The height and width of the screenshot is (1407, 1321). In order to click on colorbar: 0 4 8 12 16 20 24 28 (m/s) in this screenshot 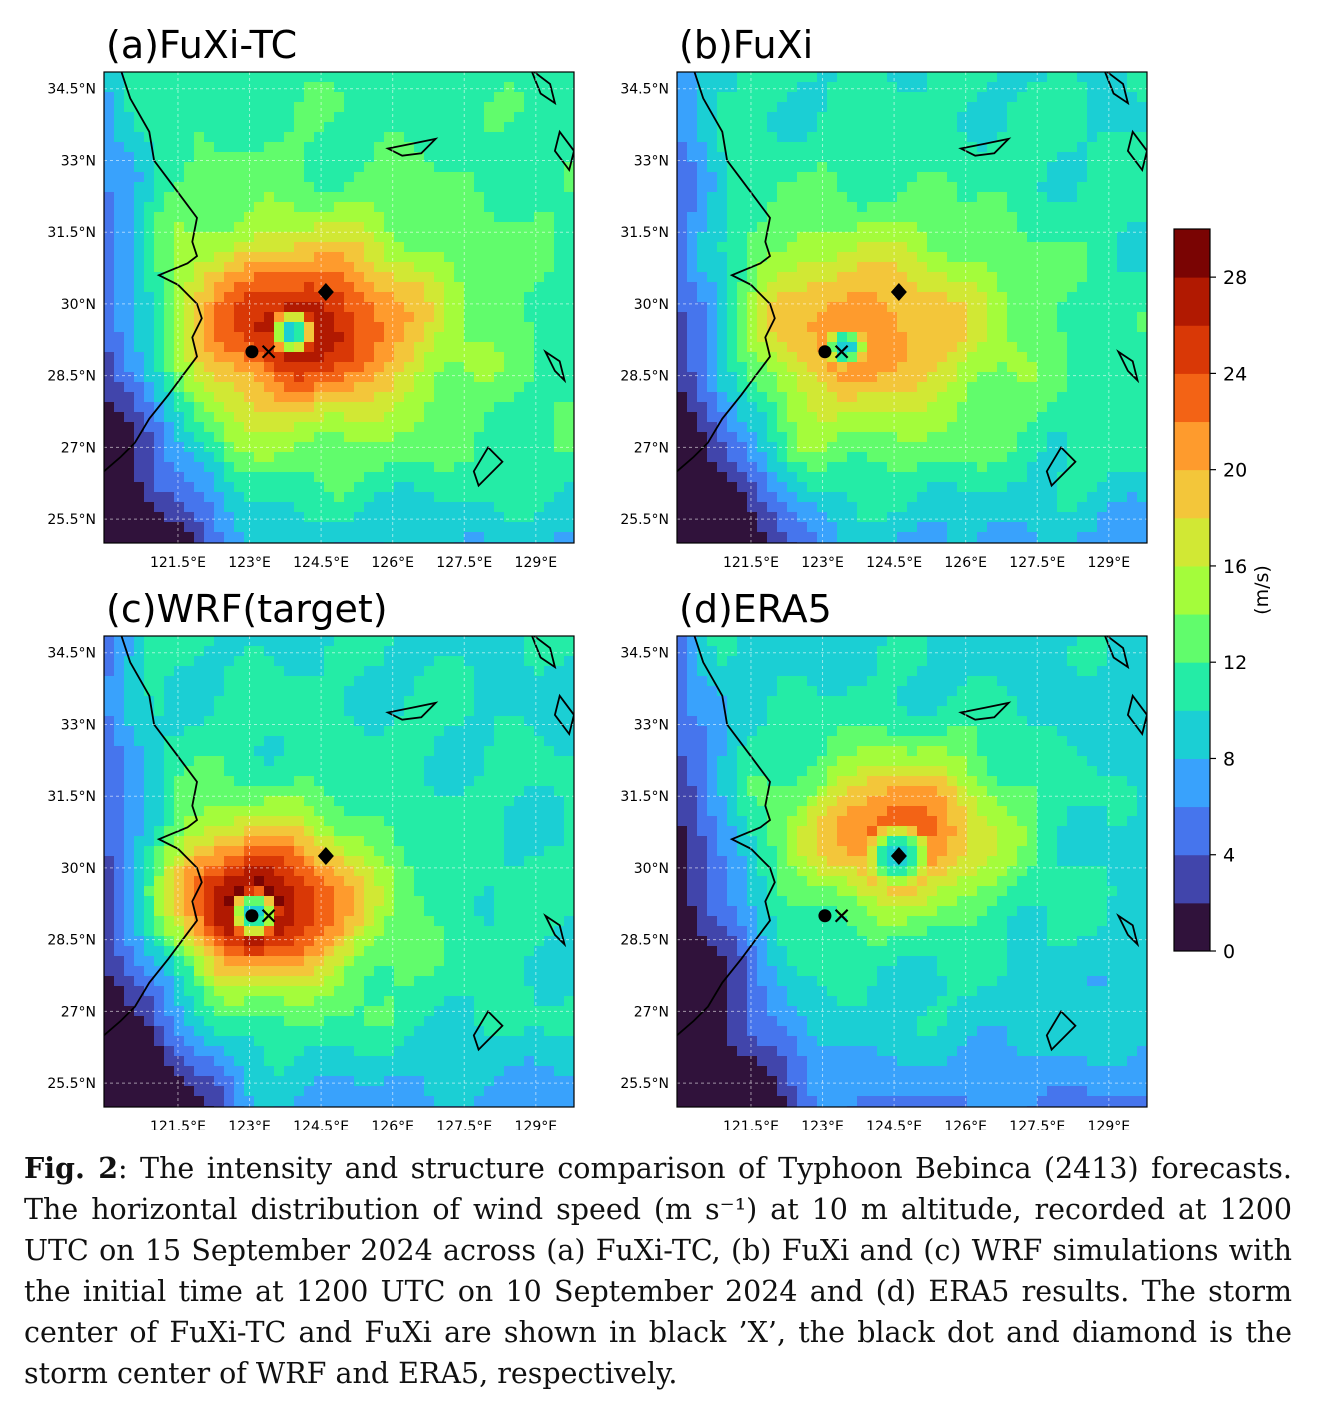, I will do `click(1223, 595)`.